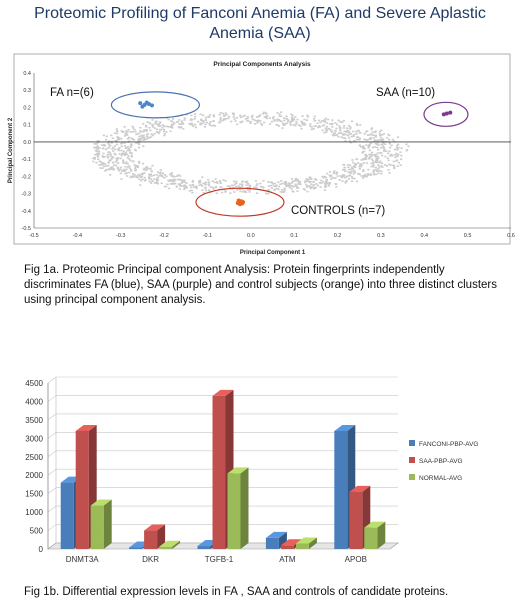 The width and height of the screenshot is (520, 610). Describe the element at coordinates (223, 546) in the screenshot. I see `bar-floor` at that location.